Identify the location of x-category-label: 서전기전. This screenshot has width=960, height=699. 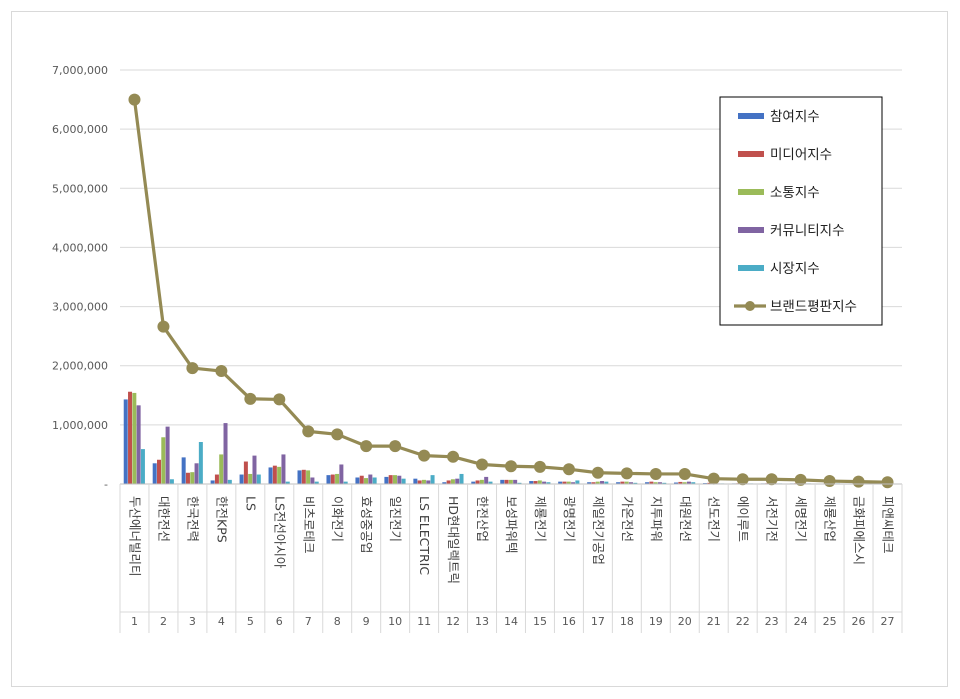
(772, 519).